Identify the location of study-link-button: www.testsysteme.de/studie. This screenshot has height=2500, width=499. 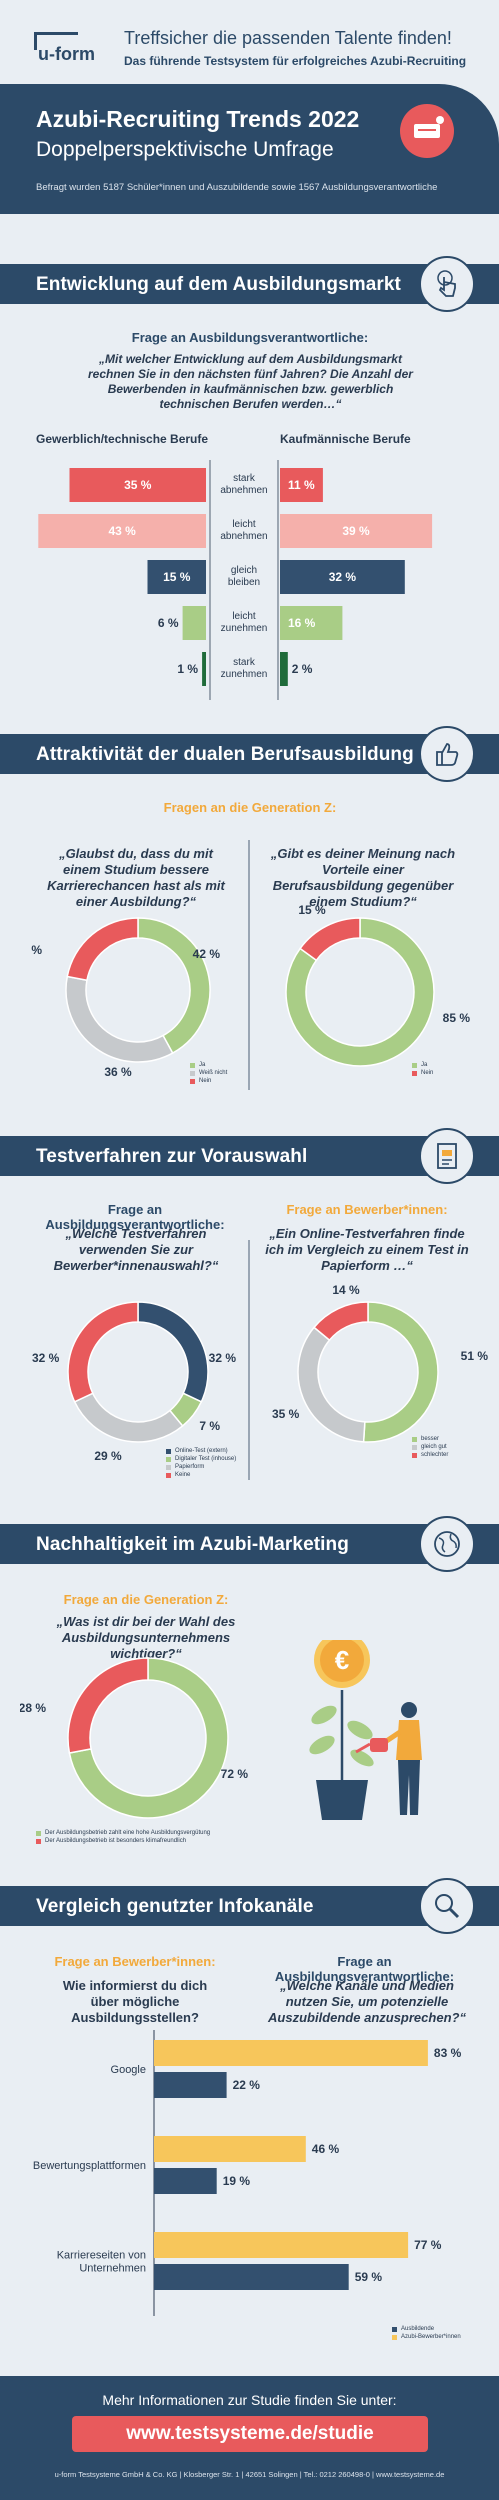
(250, 2434).